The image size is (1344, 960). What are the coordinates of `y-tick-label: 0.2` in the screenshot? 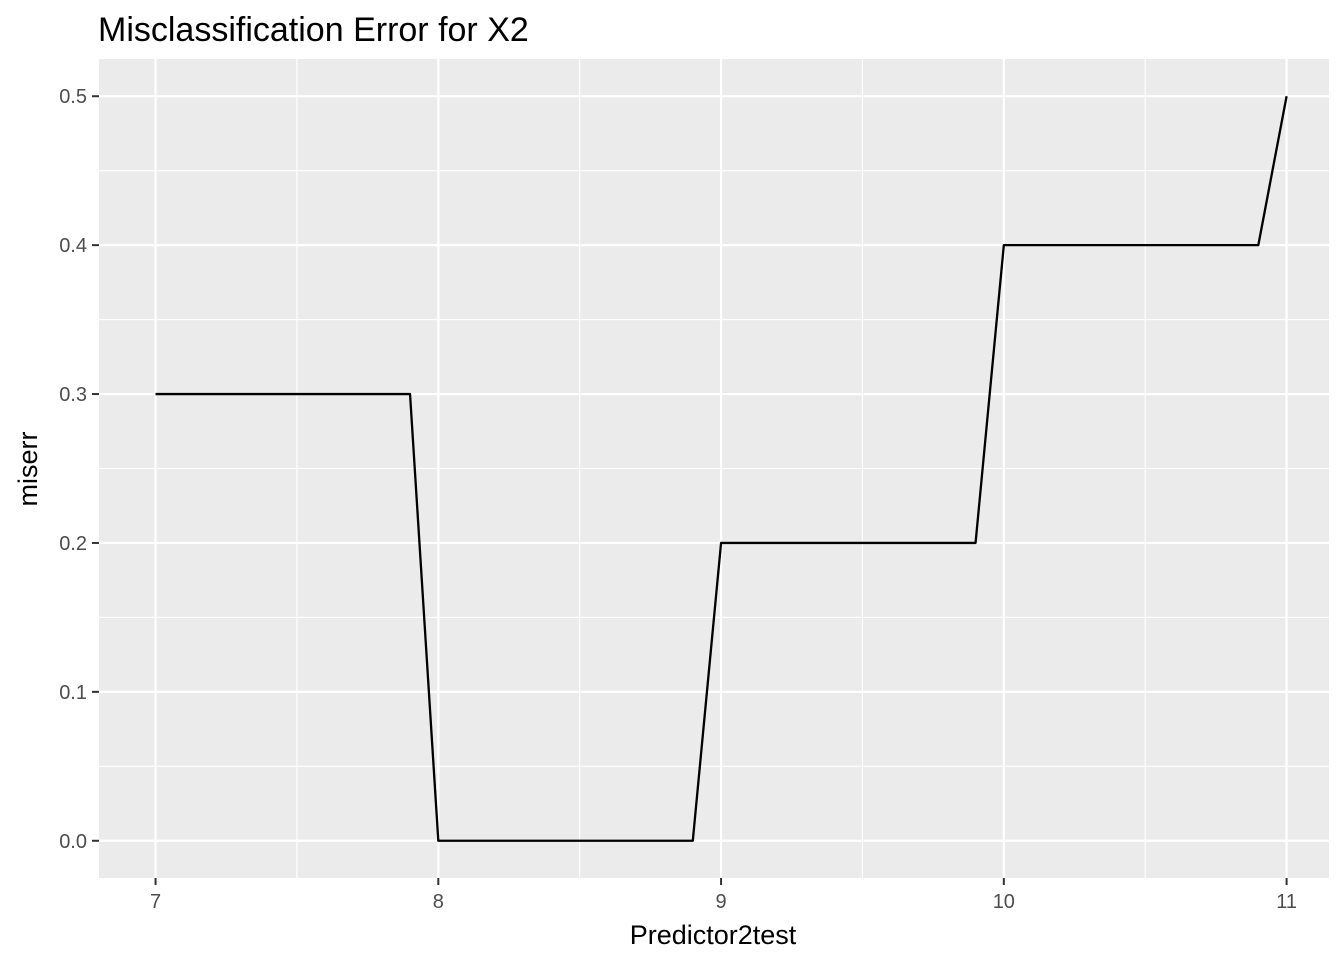 It's located at (73, 544).